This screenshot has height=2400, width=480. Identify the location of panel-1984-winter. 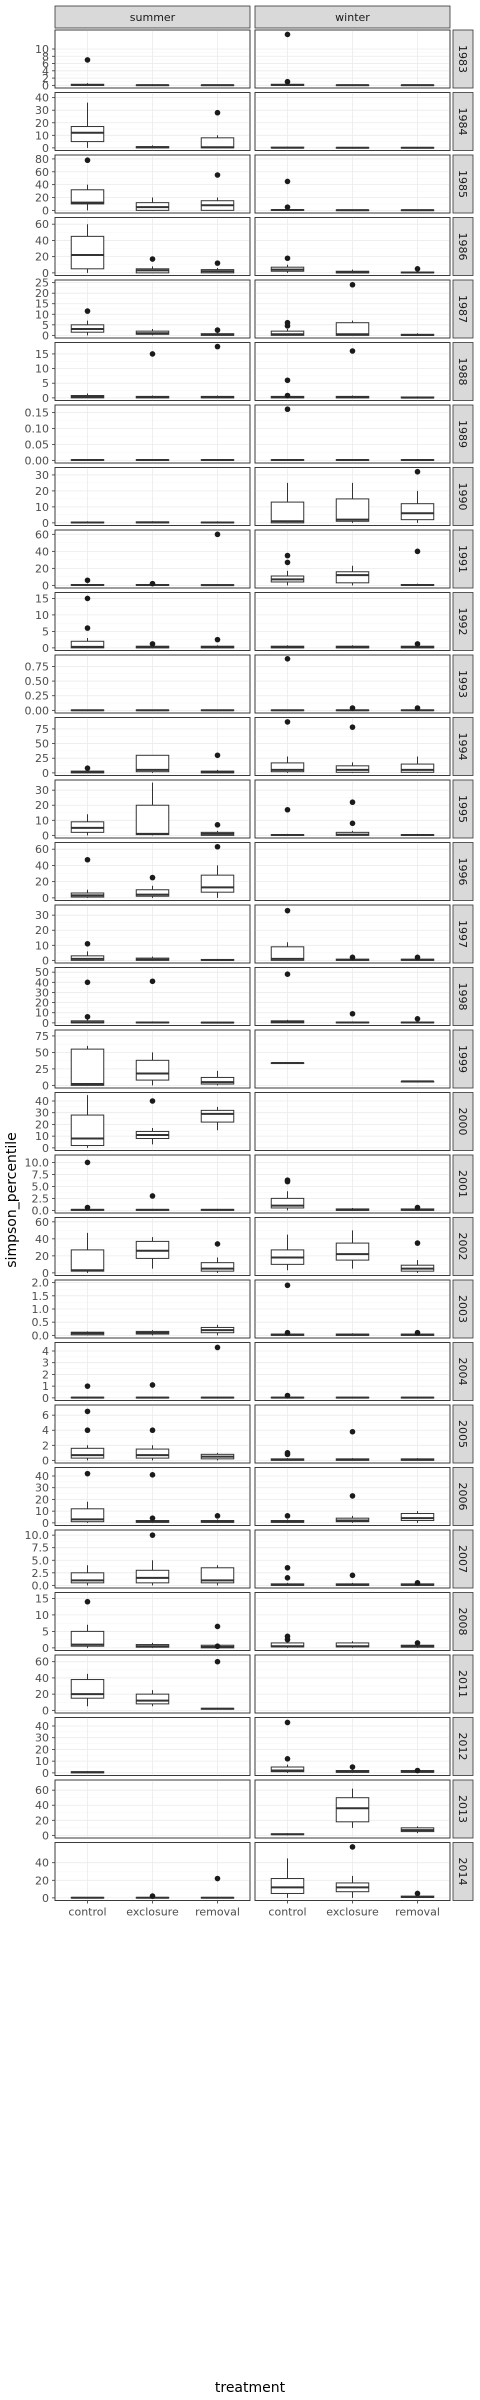
(352, 121).